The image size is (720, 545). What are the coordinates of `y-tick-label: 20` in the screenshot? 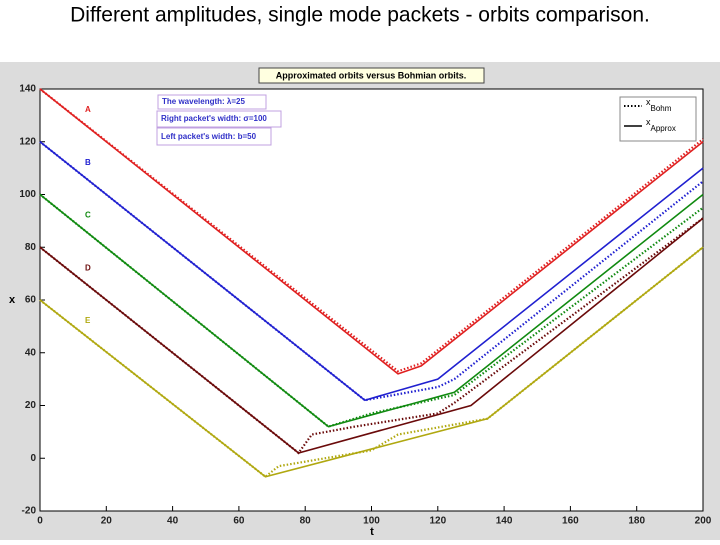 It's located at (31, 405).